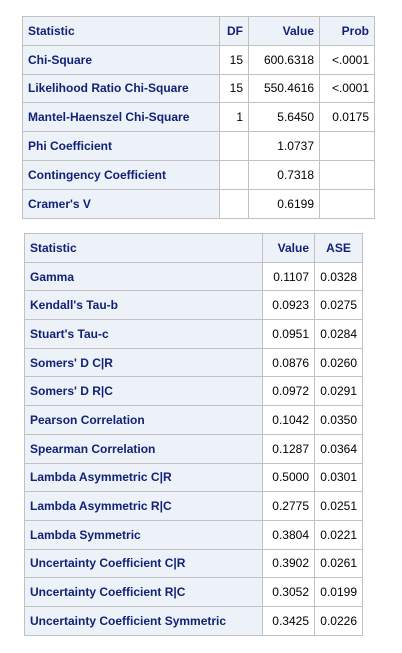 The width and height of the screenshot is (402, 653). What do you see at coordinates (284, 174) in the screenshot?
I see `cell-value: 0.7318` at bounding box center [284, 174].